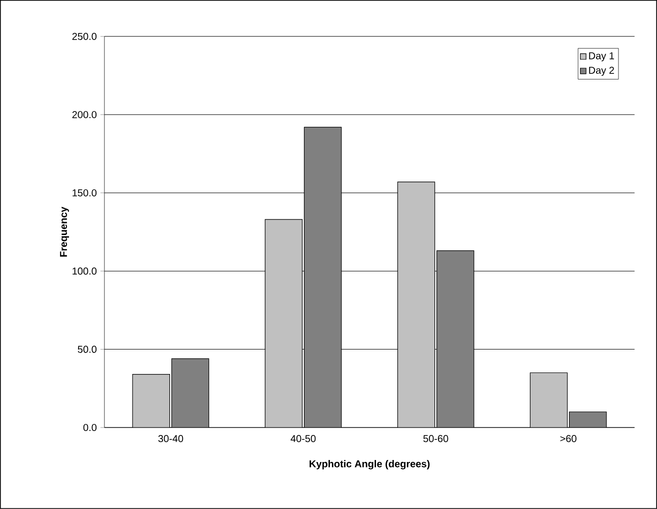  What do you see at coordinates (568, 438) in the screenshot?
I see `x-tick-label: >60` at bounding box center [568, 438].